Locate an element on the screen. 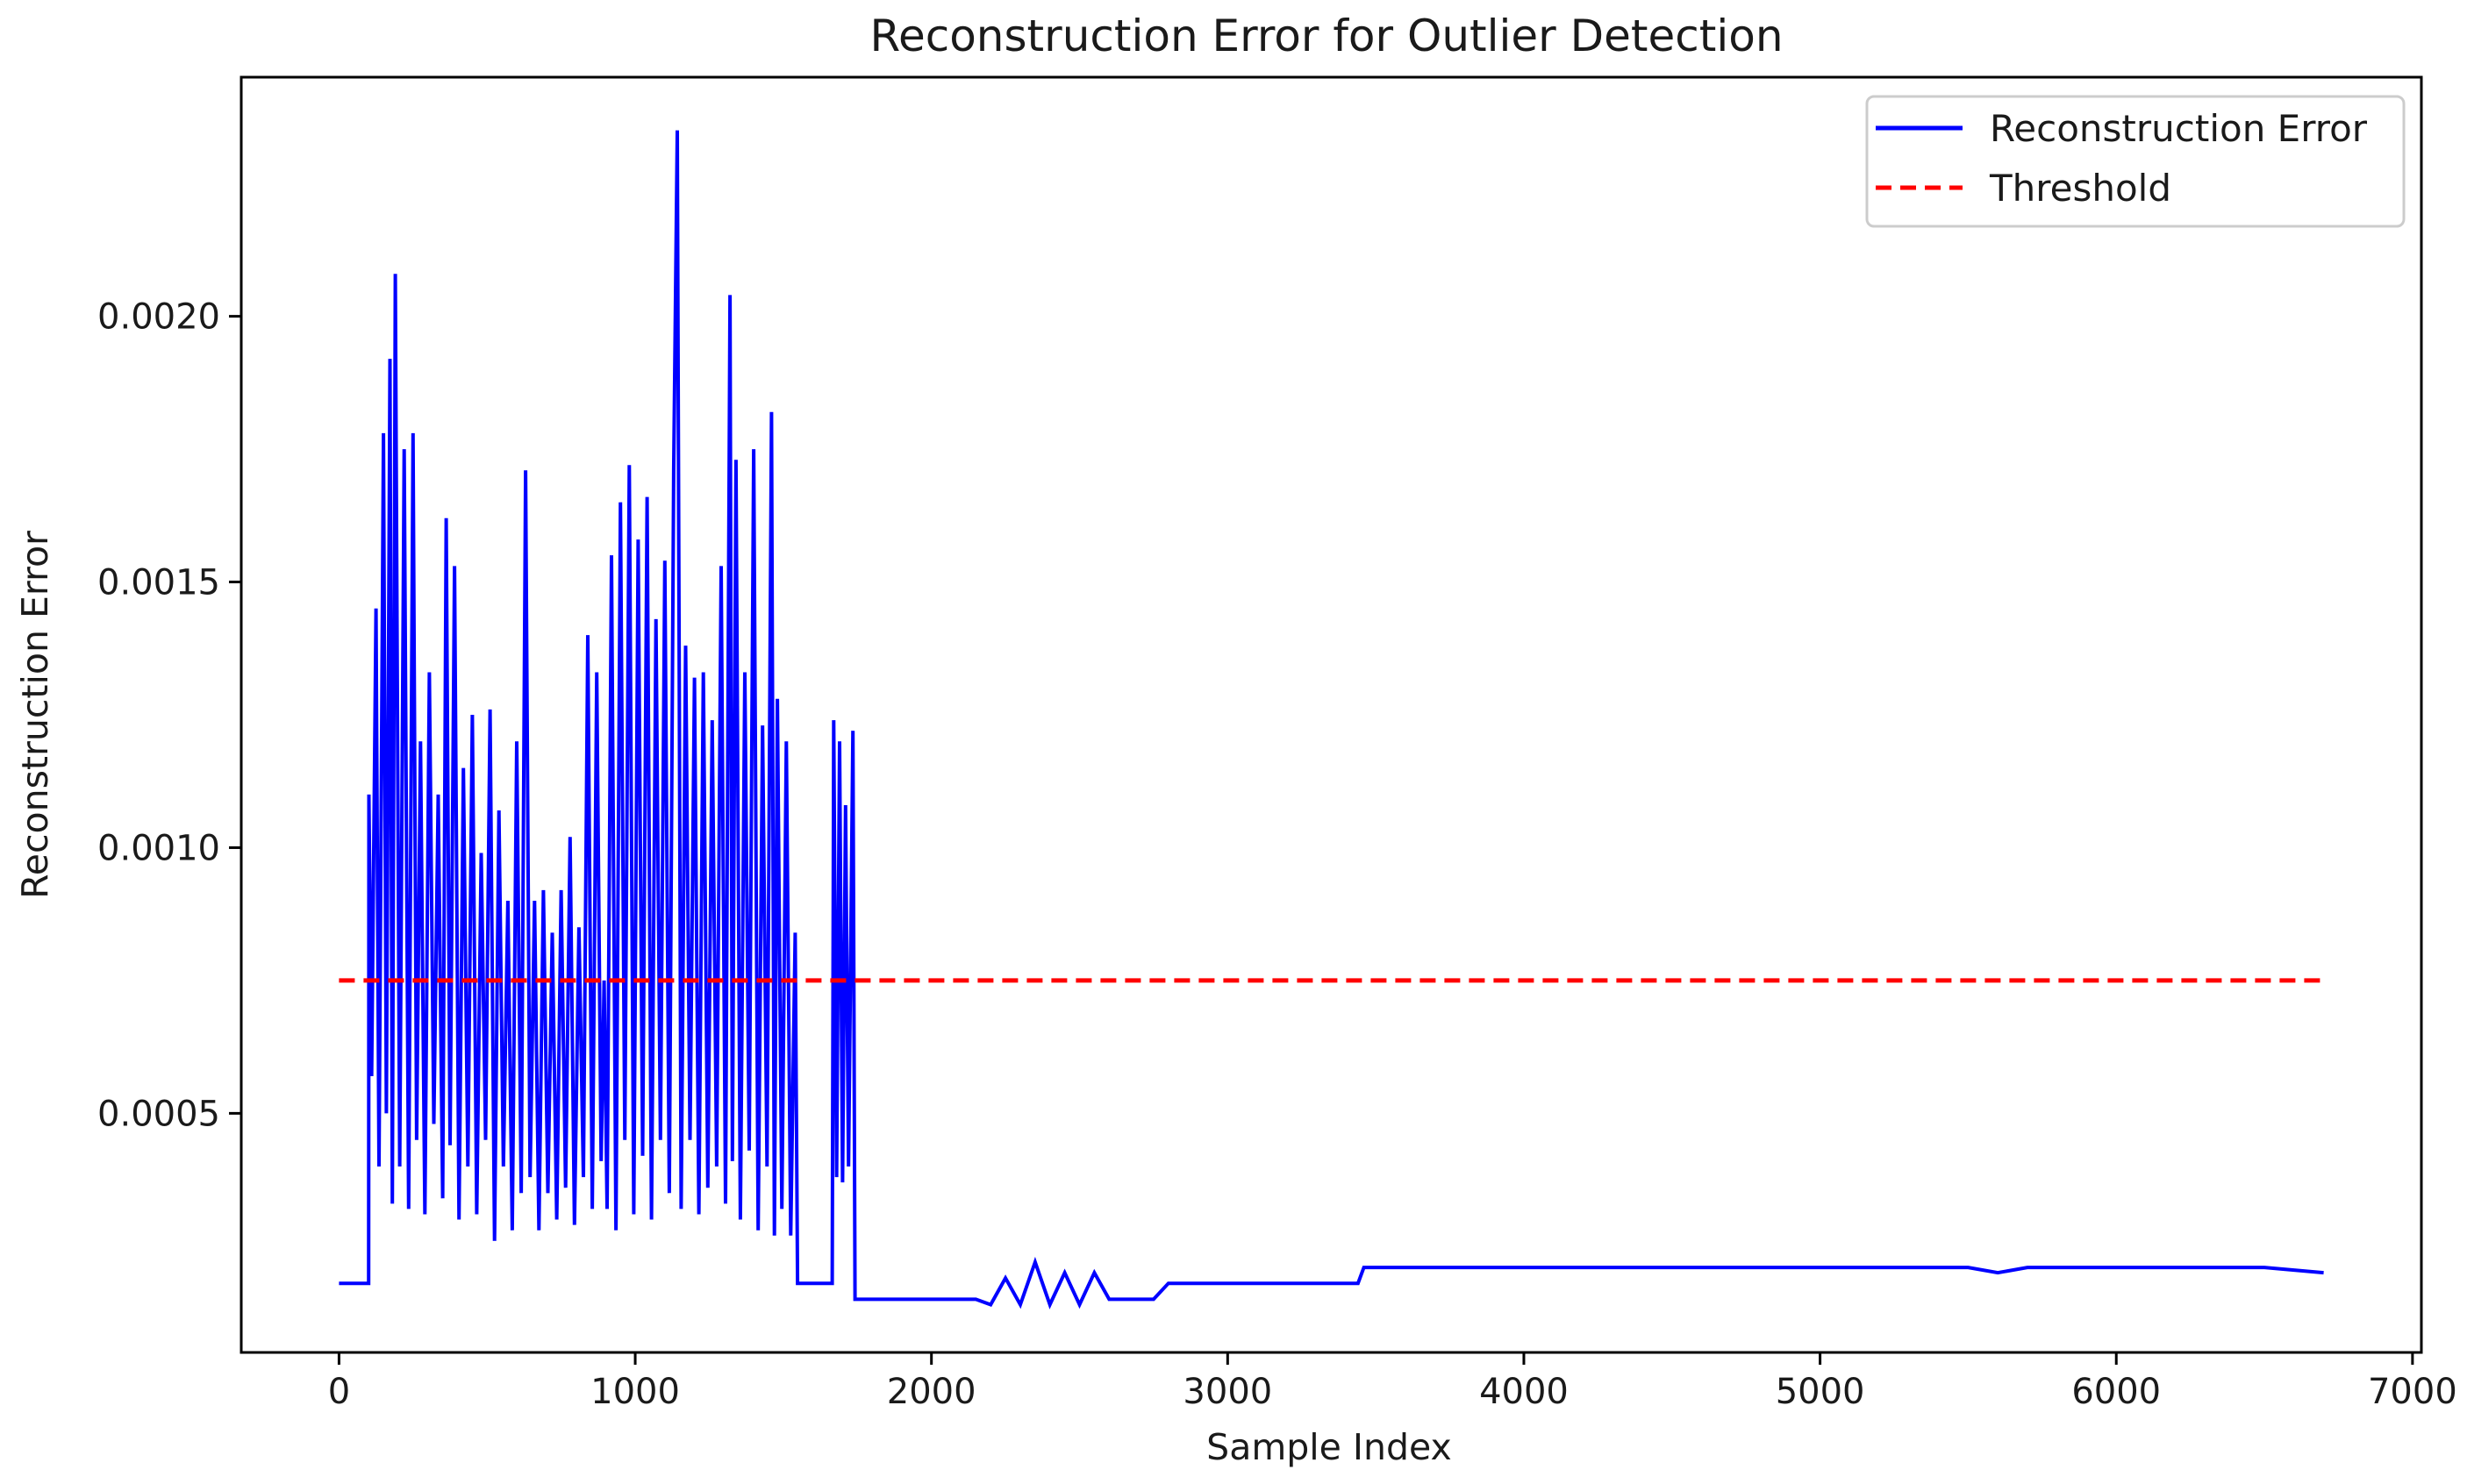  x-tick-label-1000: 1000 is located at coordinates (635, 1392).